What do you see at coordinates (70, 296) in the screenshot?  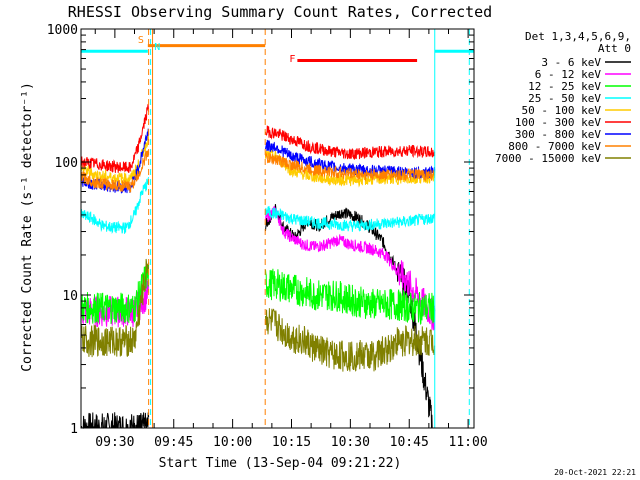 I see `y-tick-label: 10` at bounding box center [70, 296].